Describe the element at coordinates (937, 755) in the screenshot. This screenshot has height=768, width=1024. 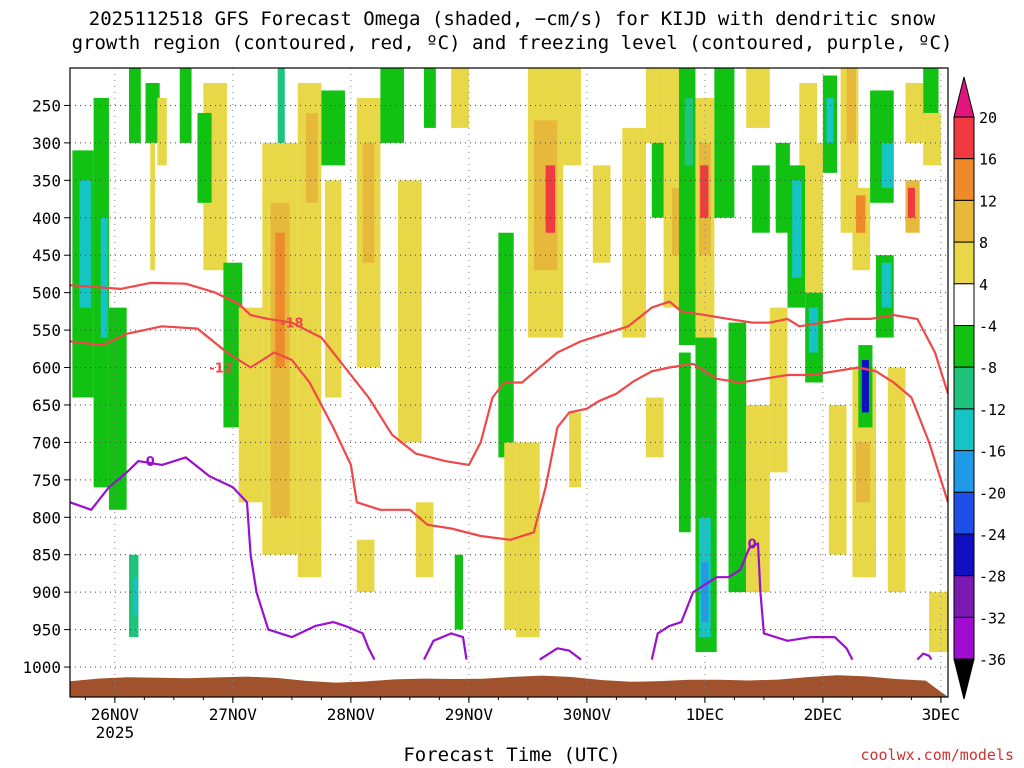
I see `credit-text: coolwx.com/models` at that location.